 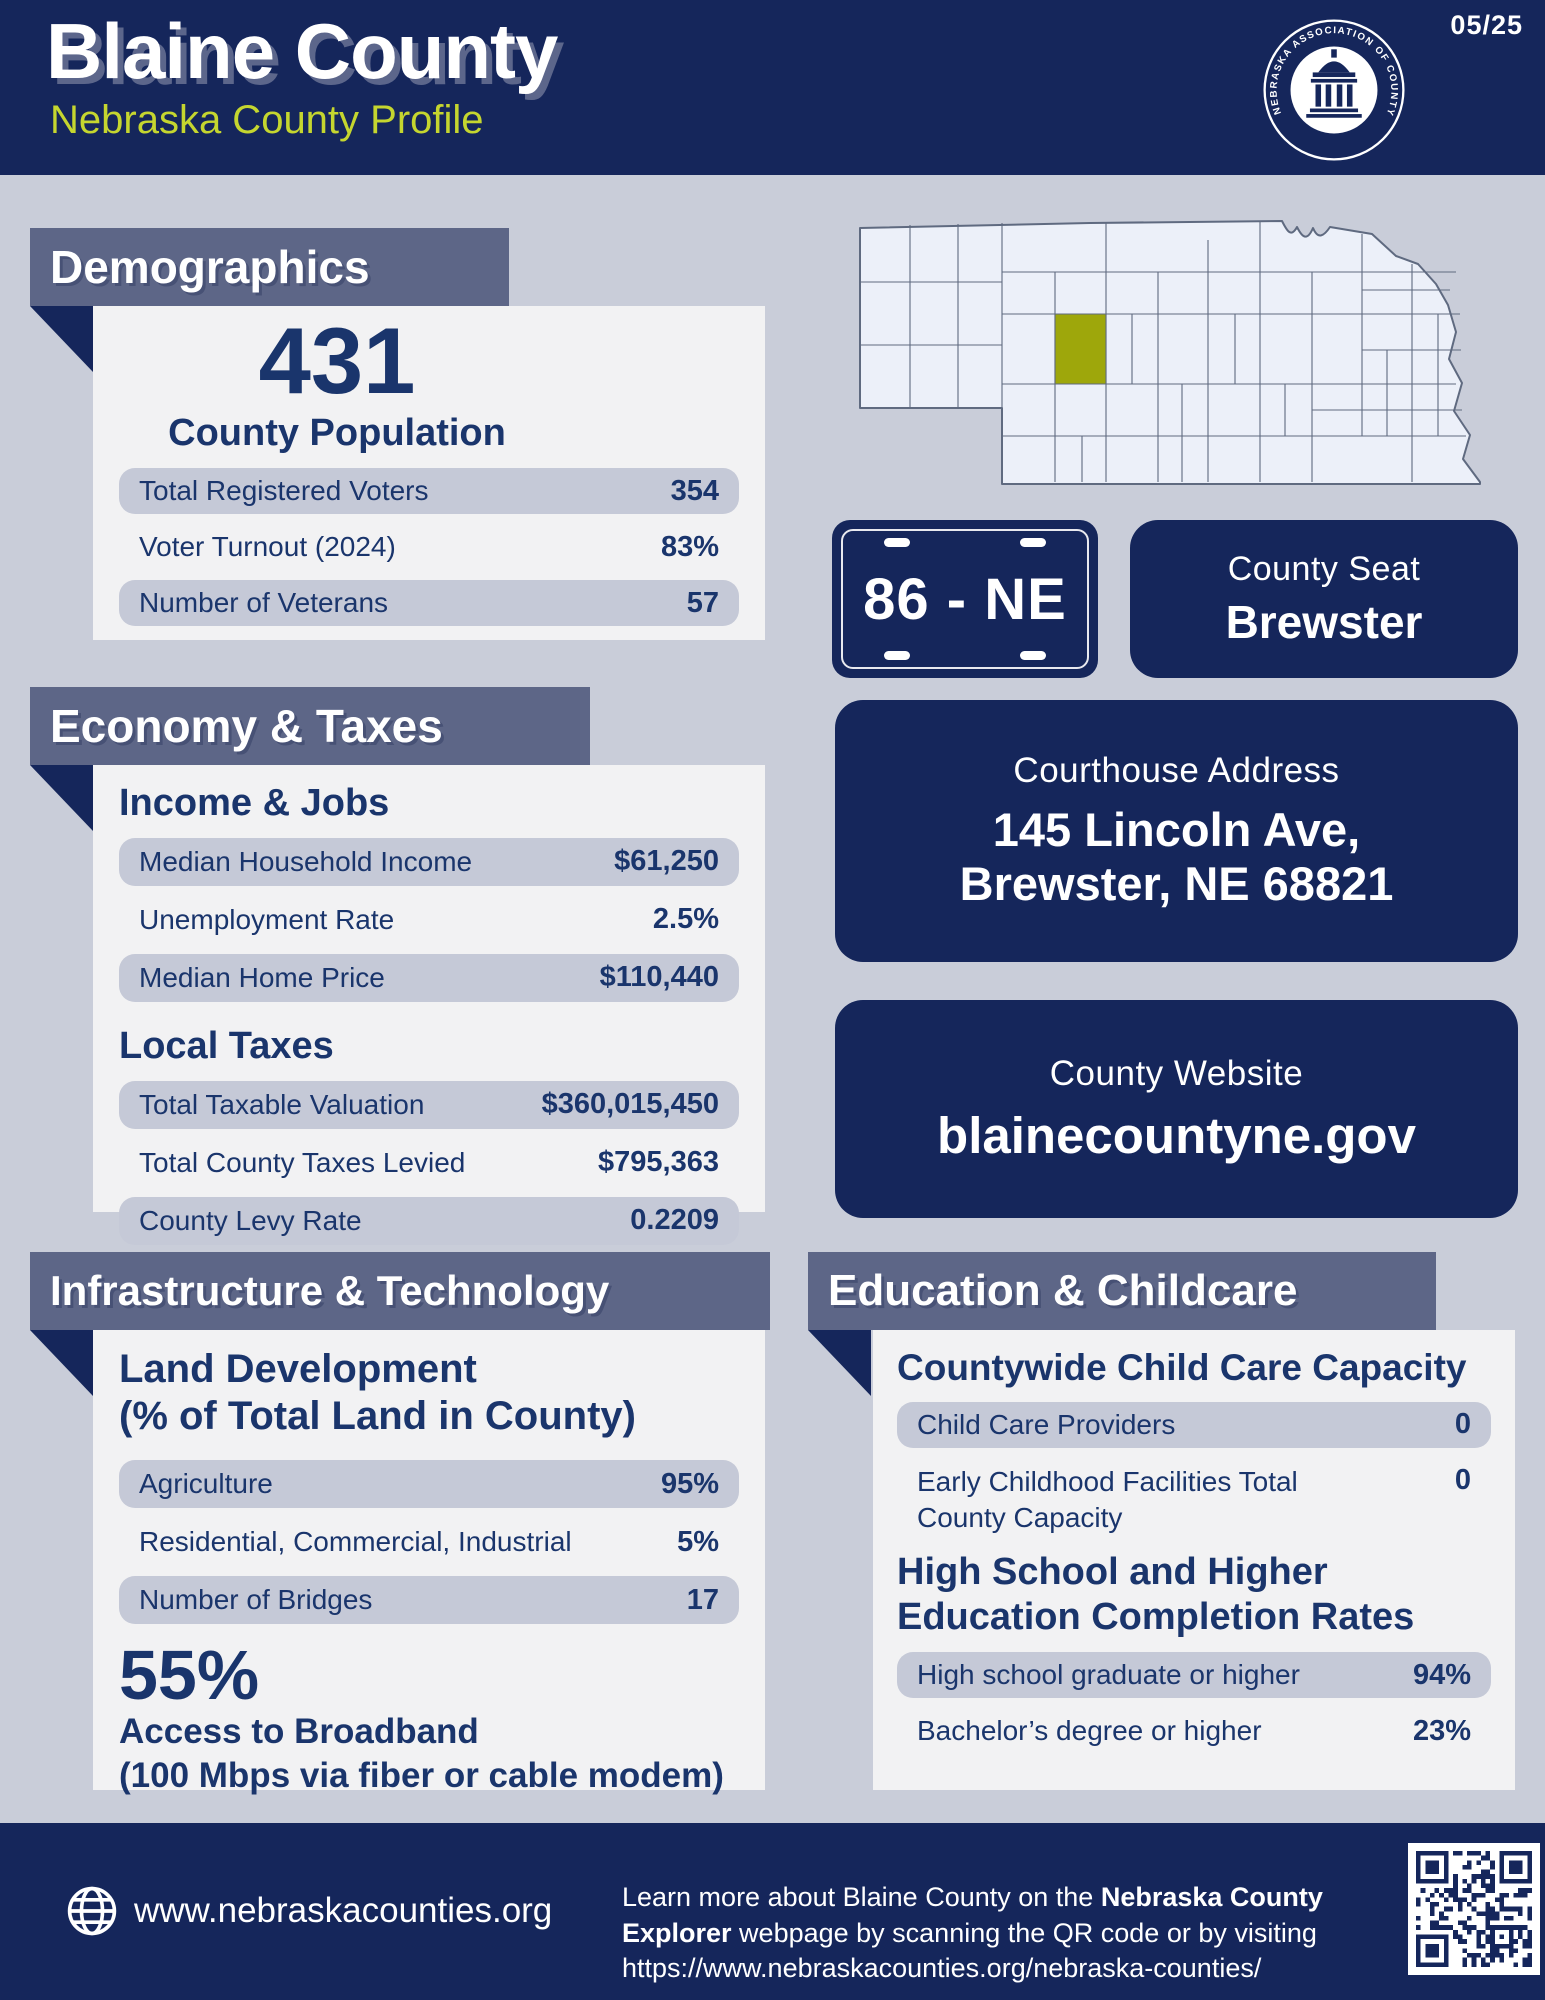 What do you see at coordinates (1324, 621) in the screenshot?
I see `county-seat-value: Brewster` at bounding box center [1324, 621].